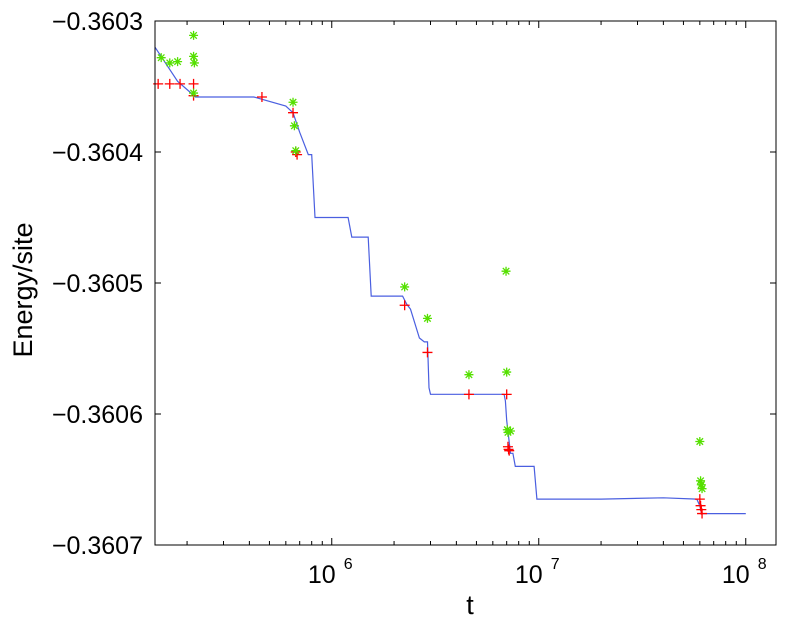 This screenshot has height=624, width=789. Describe the element at coordinates (97, 546) in the screenshot. I see `y-tick-label: −0.3607` at that location.